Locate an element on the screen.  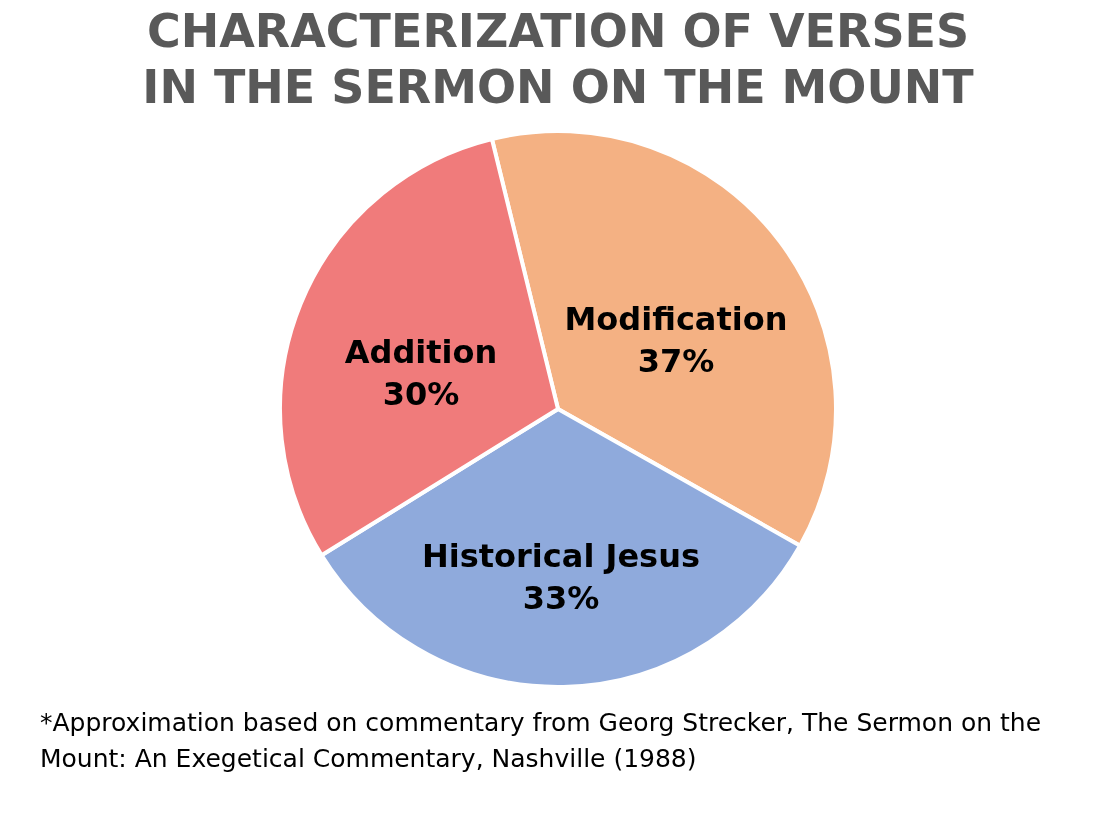
chart-title: CHARACTERIZATION OF VERSES IN THE SERMON ON THE MOUNT is located at coordinates (558, 59).